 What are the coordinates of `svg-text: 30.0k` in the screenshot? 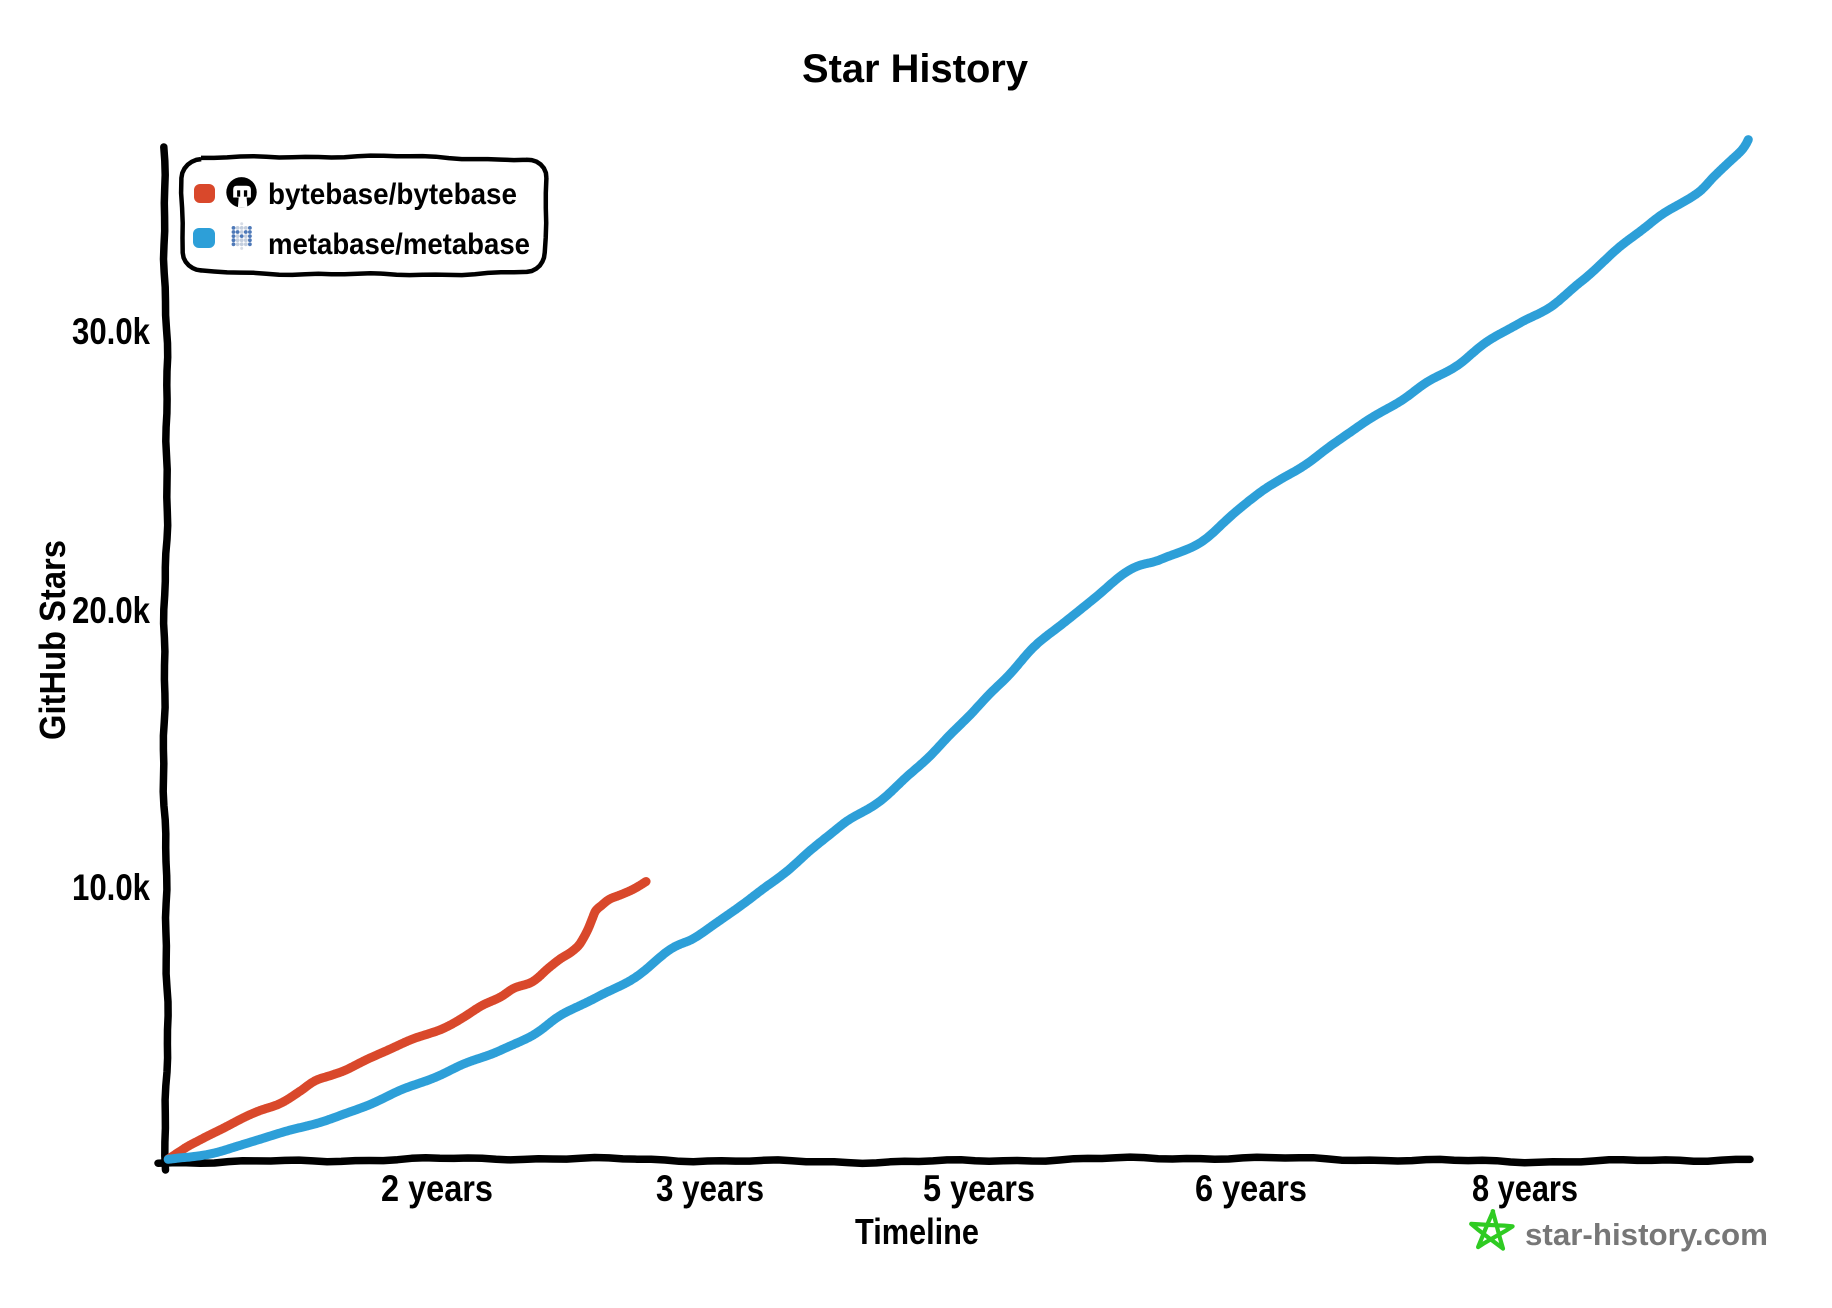 It's located at (111, 331).